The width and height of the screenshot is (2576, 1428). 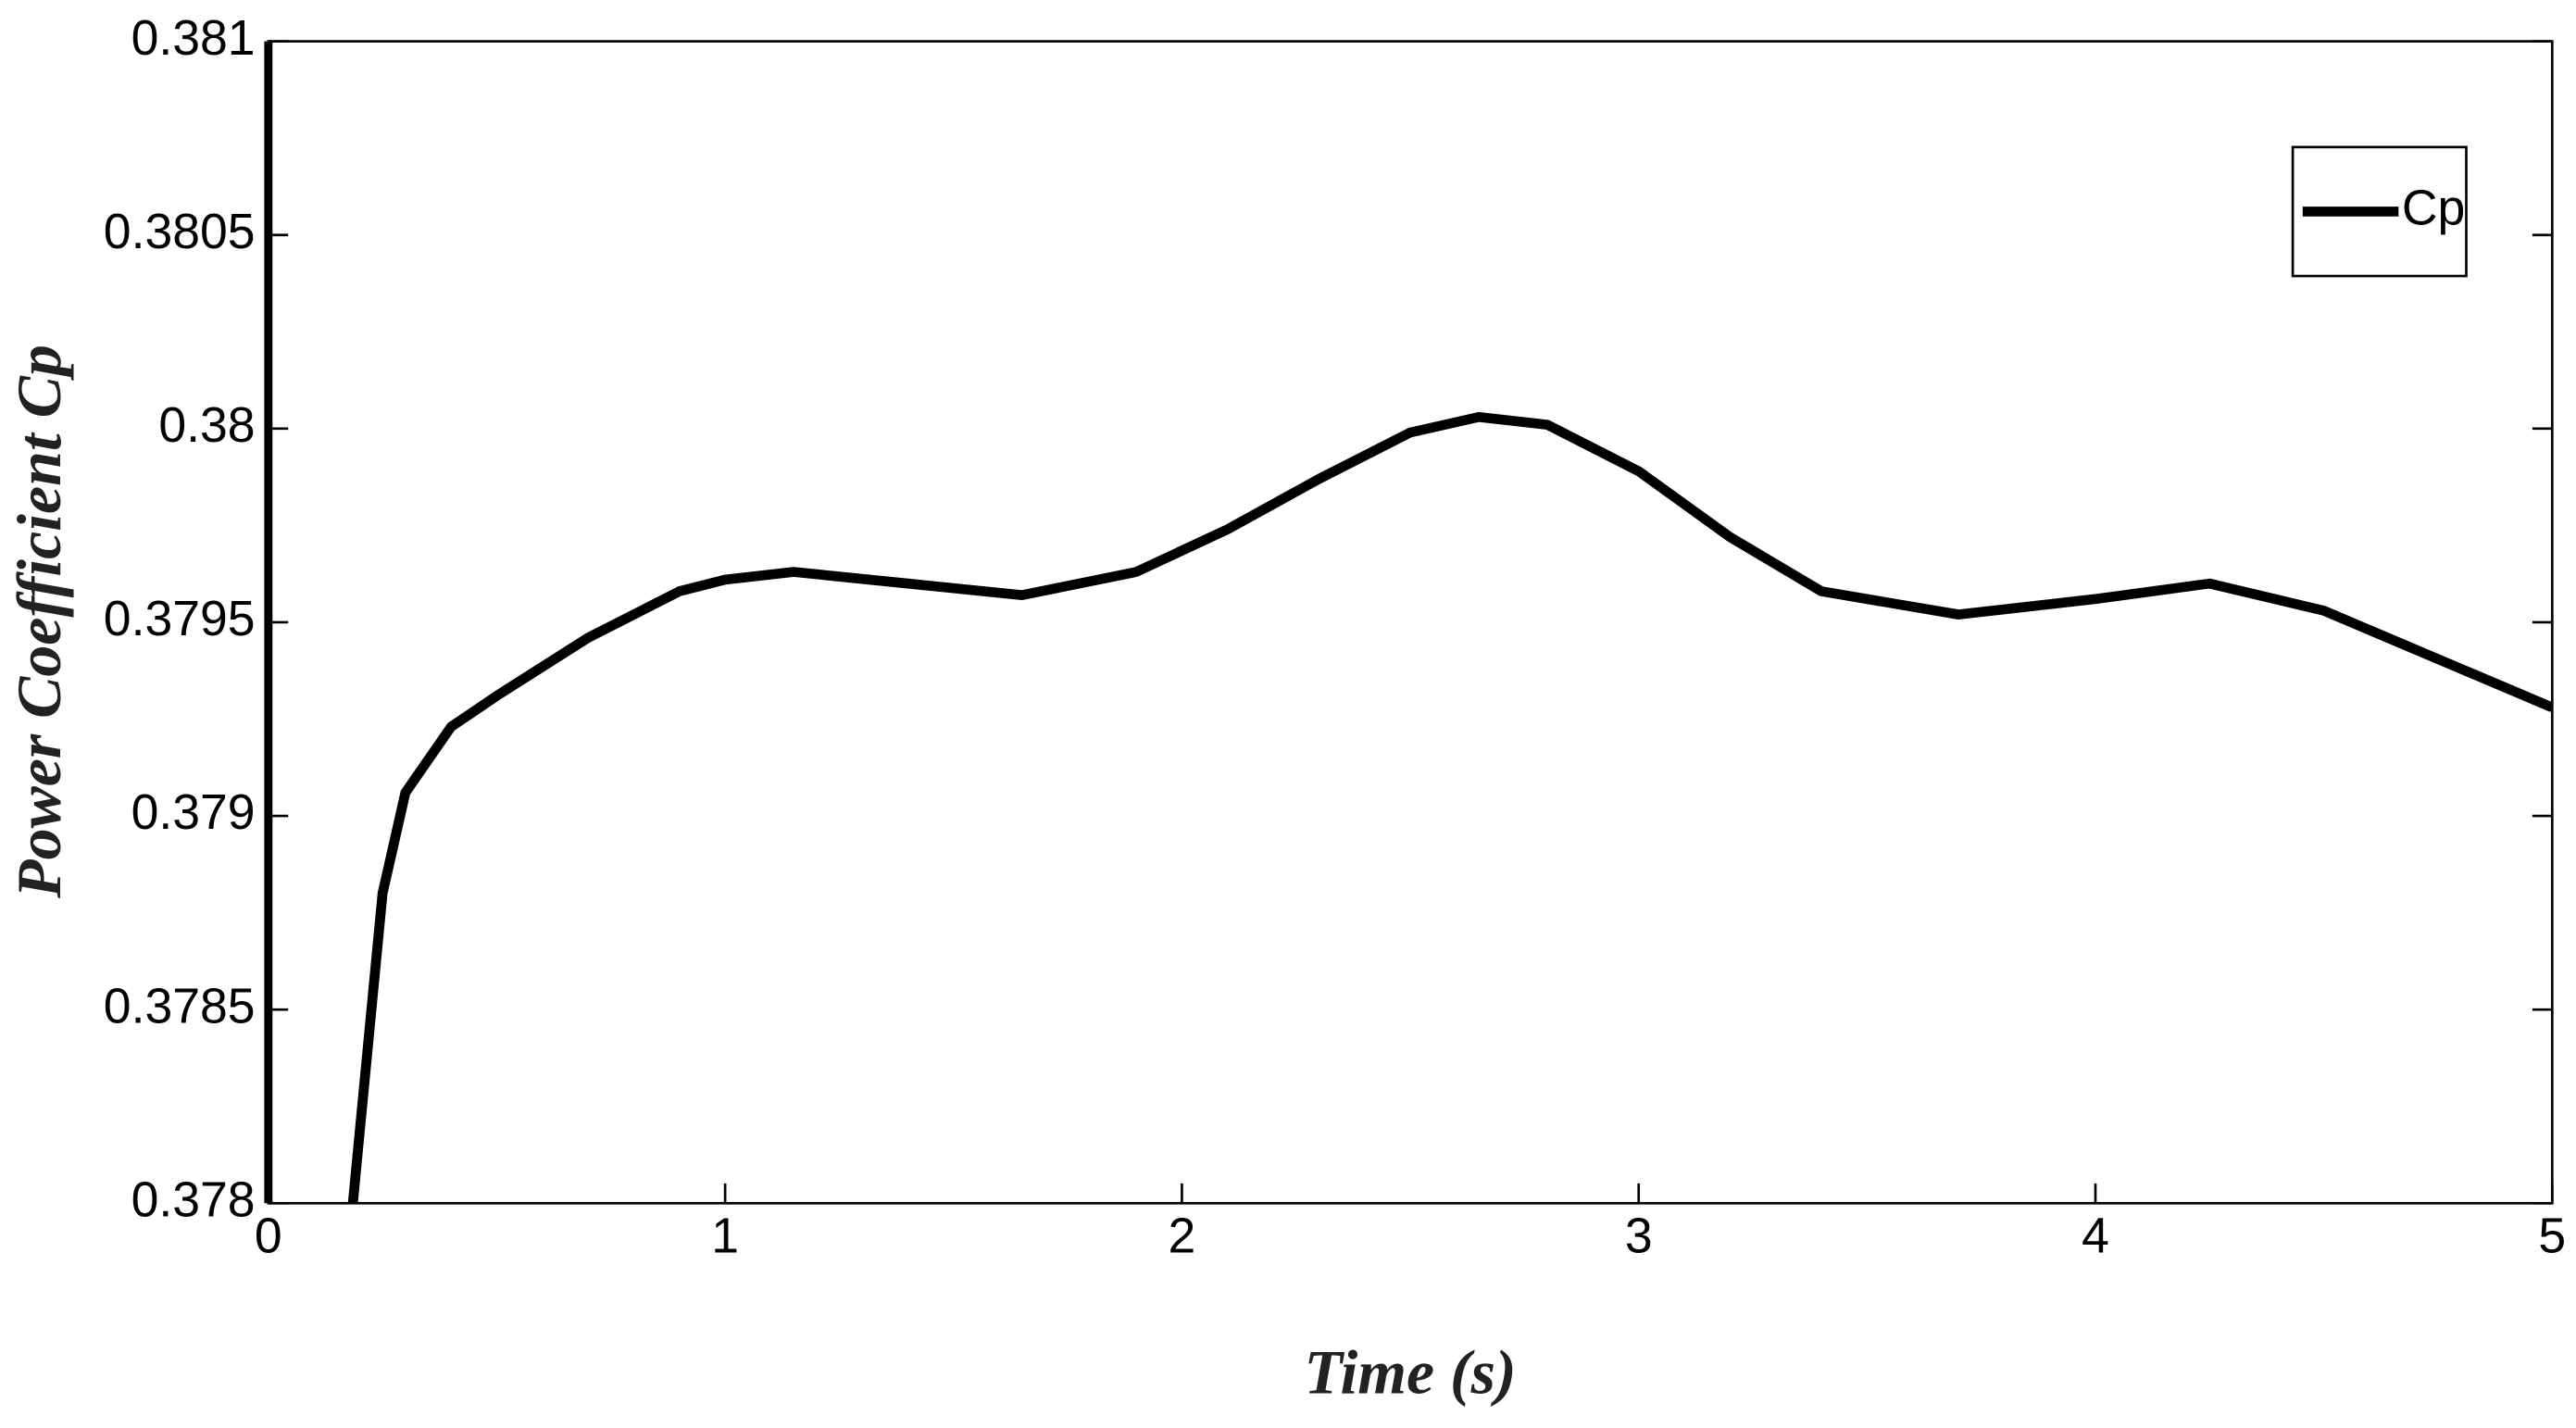 What do you see at coordinates (194, 1199) in the screenshot?
I see `y-tick-label: 0.378` at bounding box center [194, 1199].